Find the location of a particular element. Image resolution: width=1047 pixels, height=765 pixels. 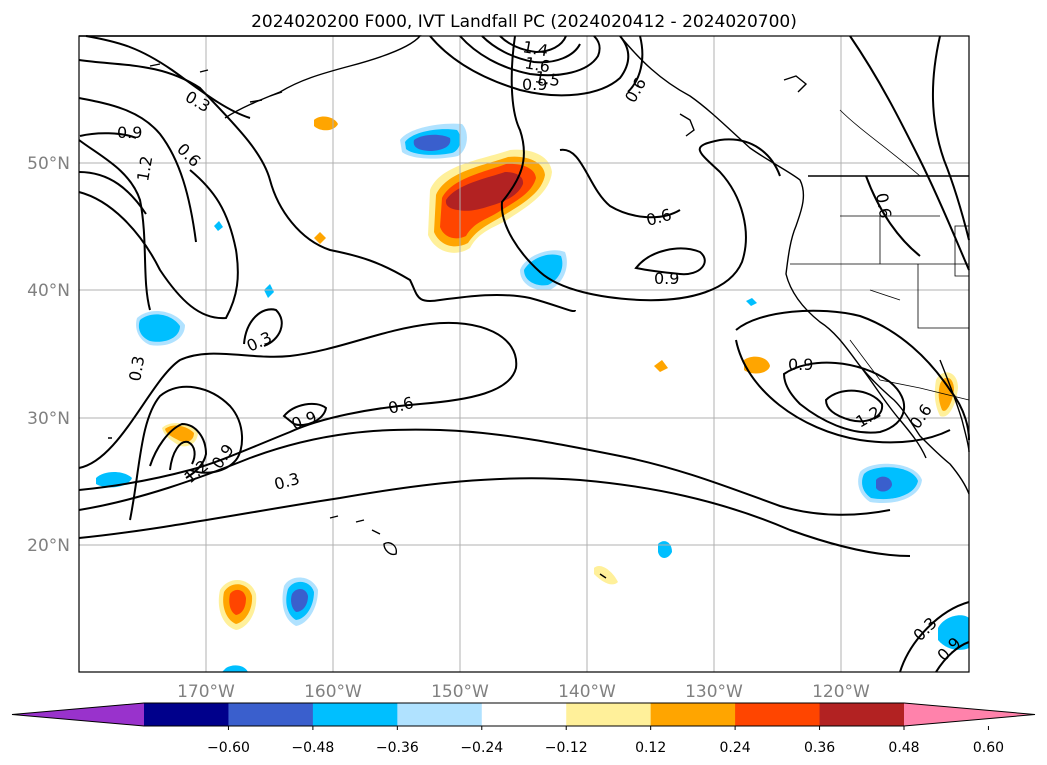

colorbar-outline is located at coordinates (523, 714).